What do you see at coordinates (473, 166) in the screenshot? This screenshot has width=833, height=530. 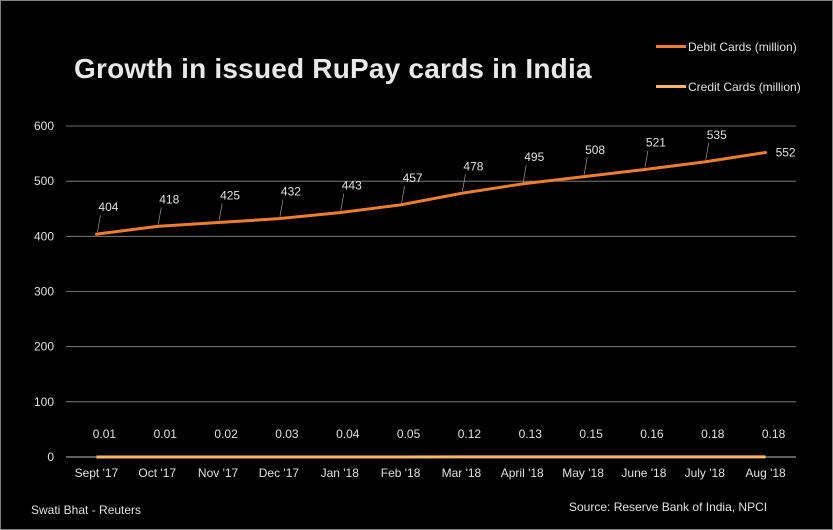 I see `data-label-debit: 478` at bounding box center [473, 166].